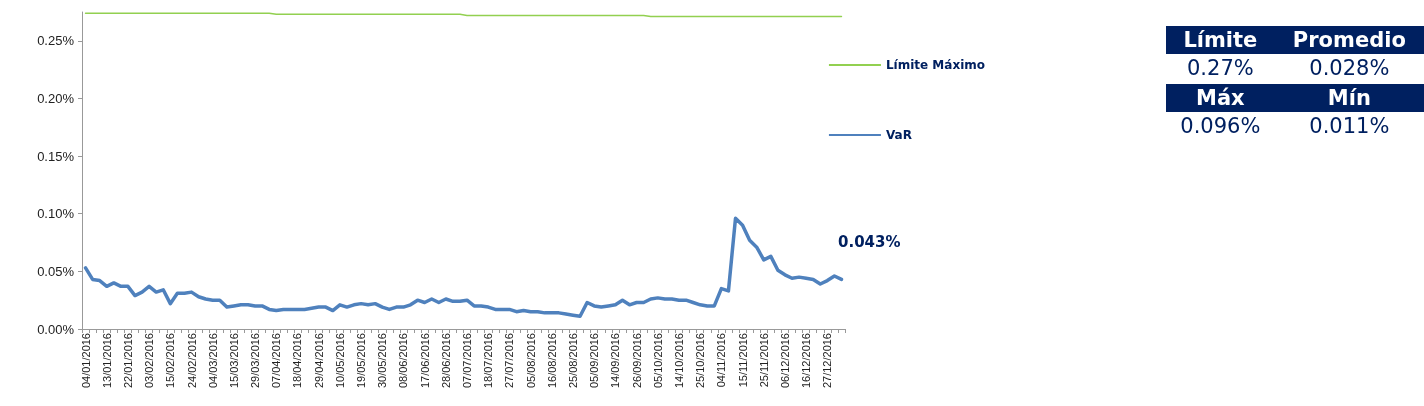 This screenshot has width=1424, height=406. Describe the element at coordinates (56, 271) in the screenshot. I see `y-tick-label: 0.05%` at that location.